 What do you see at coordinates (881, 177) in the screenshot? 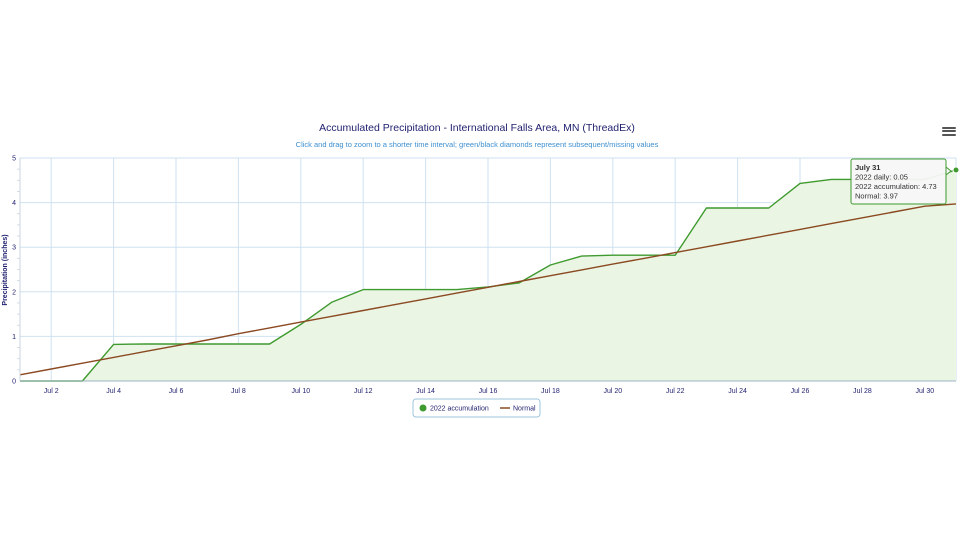
I see `tooltip-daily: 2022 daily: 0.05` at bounding box center [881, 177].